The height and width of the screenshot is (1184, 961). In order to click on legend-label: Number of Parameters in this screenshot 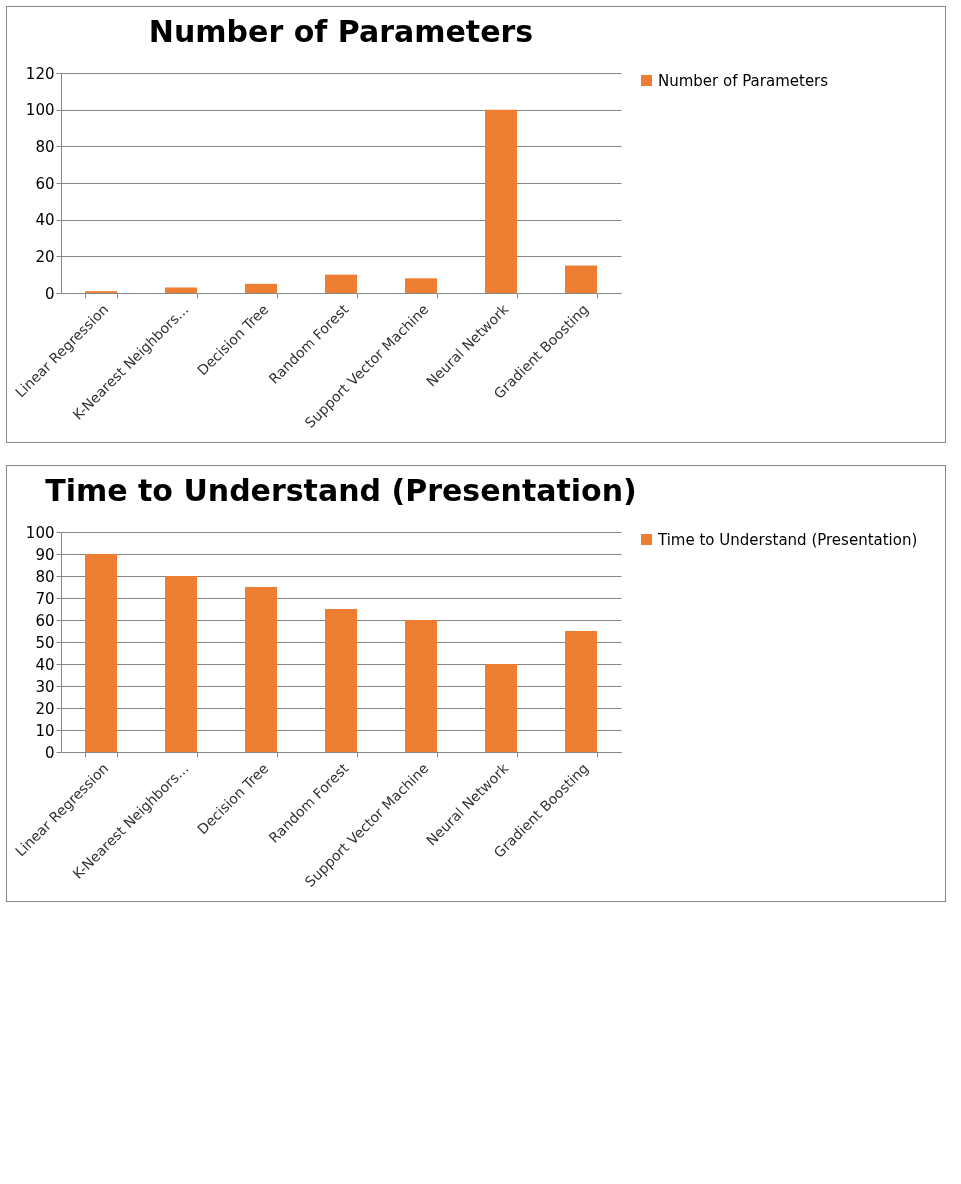, I will do `click(743, 80)`.